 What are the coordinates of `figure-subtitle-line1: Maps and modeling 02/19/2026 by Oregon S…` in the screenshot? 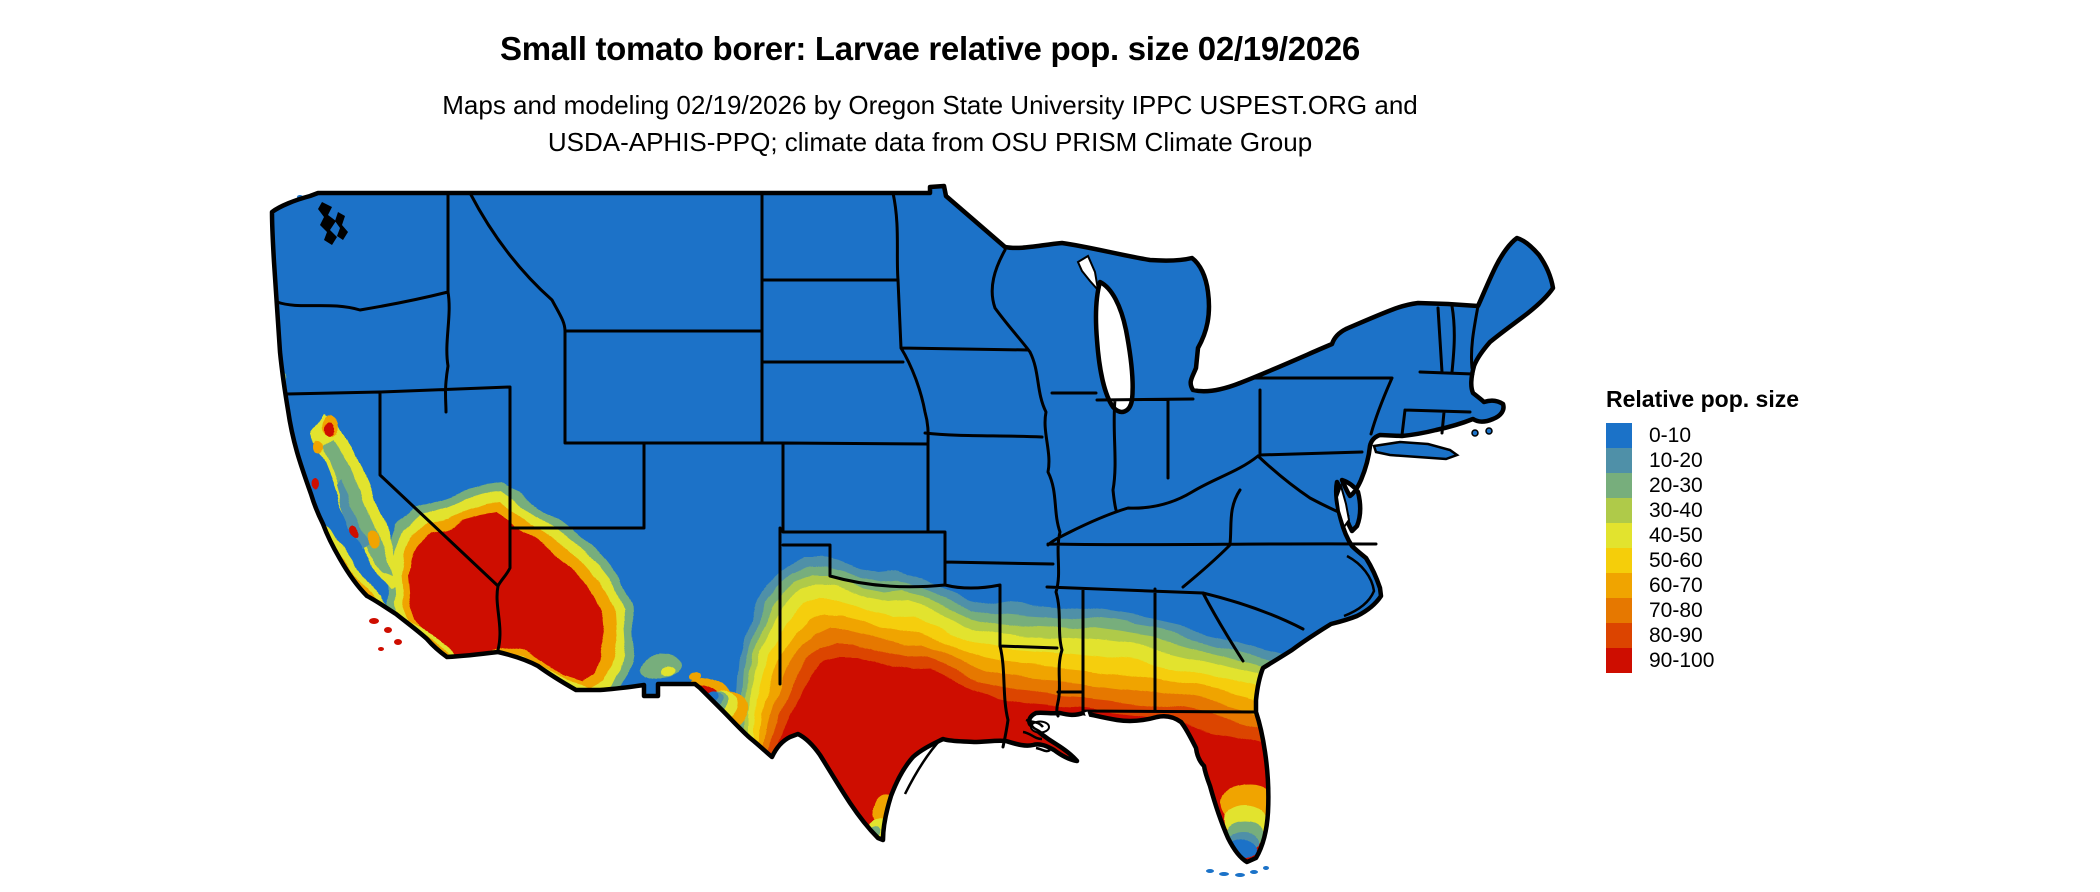 It's located at (930, 105).